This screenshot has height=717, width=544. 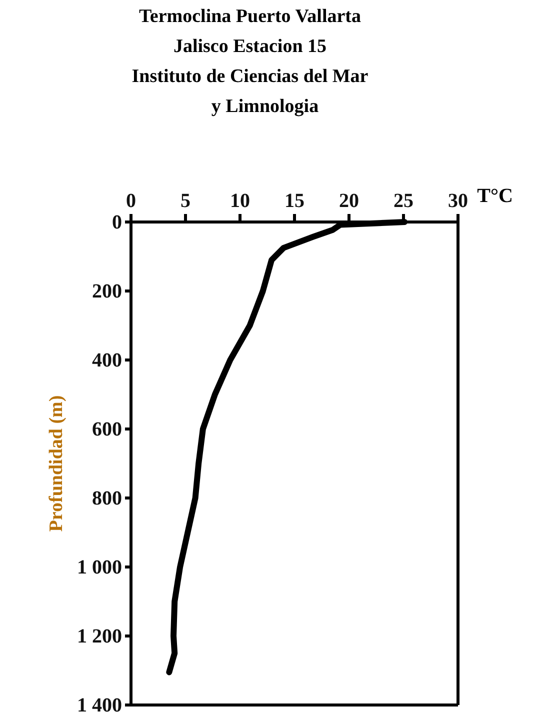 What do you see at coordinates (107, 291) in the screenshot?
I see `y-tick-label: 200` at bounding box center [107, 291].